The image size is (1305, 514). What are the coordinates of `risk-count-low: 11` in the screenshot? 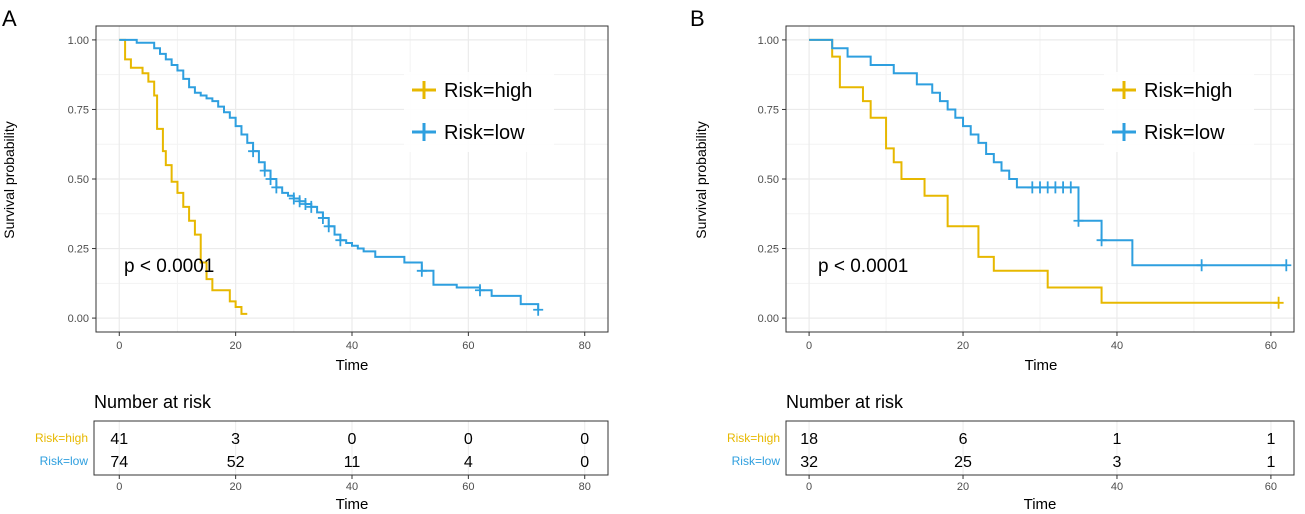 It's located at (352, 462).